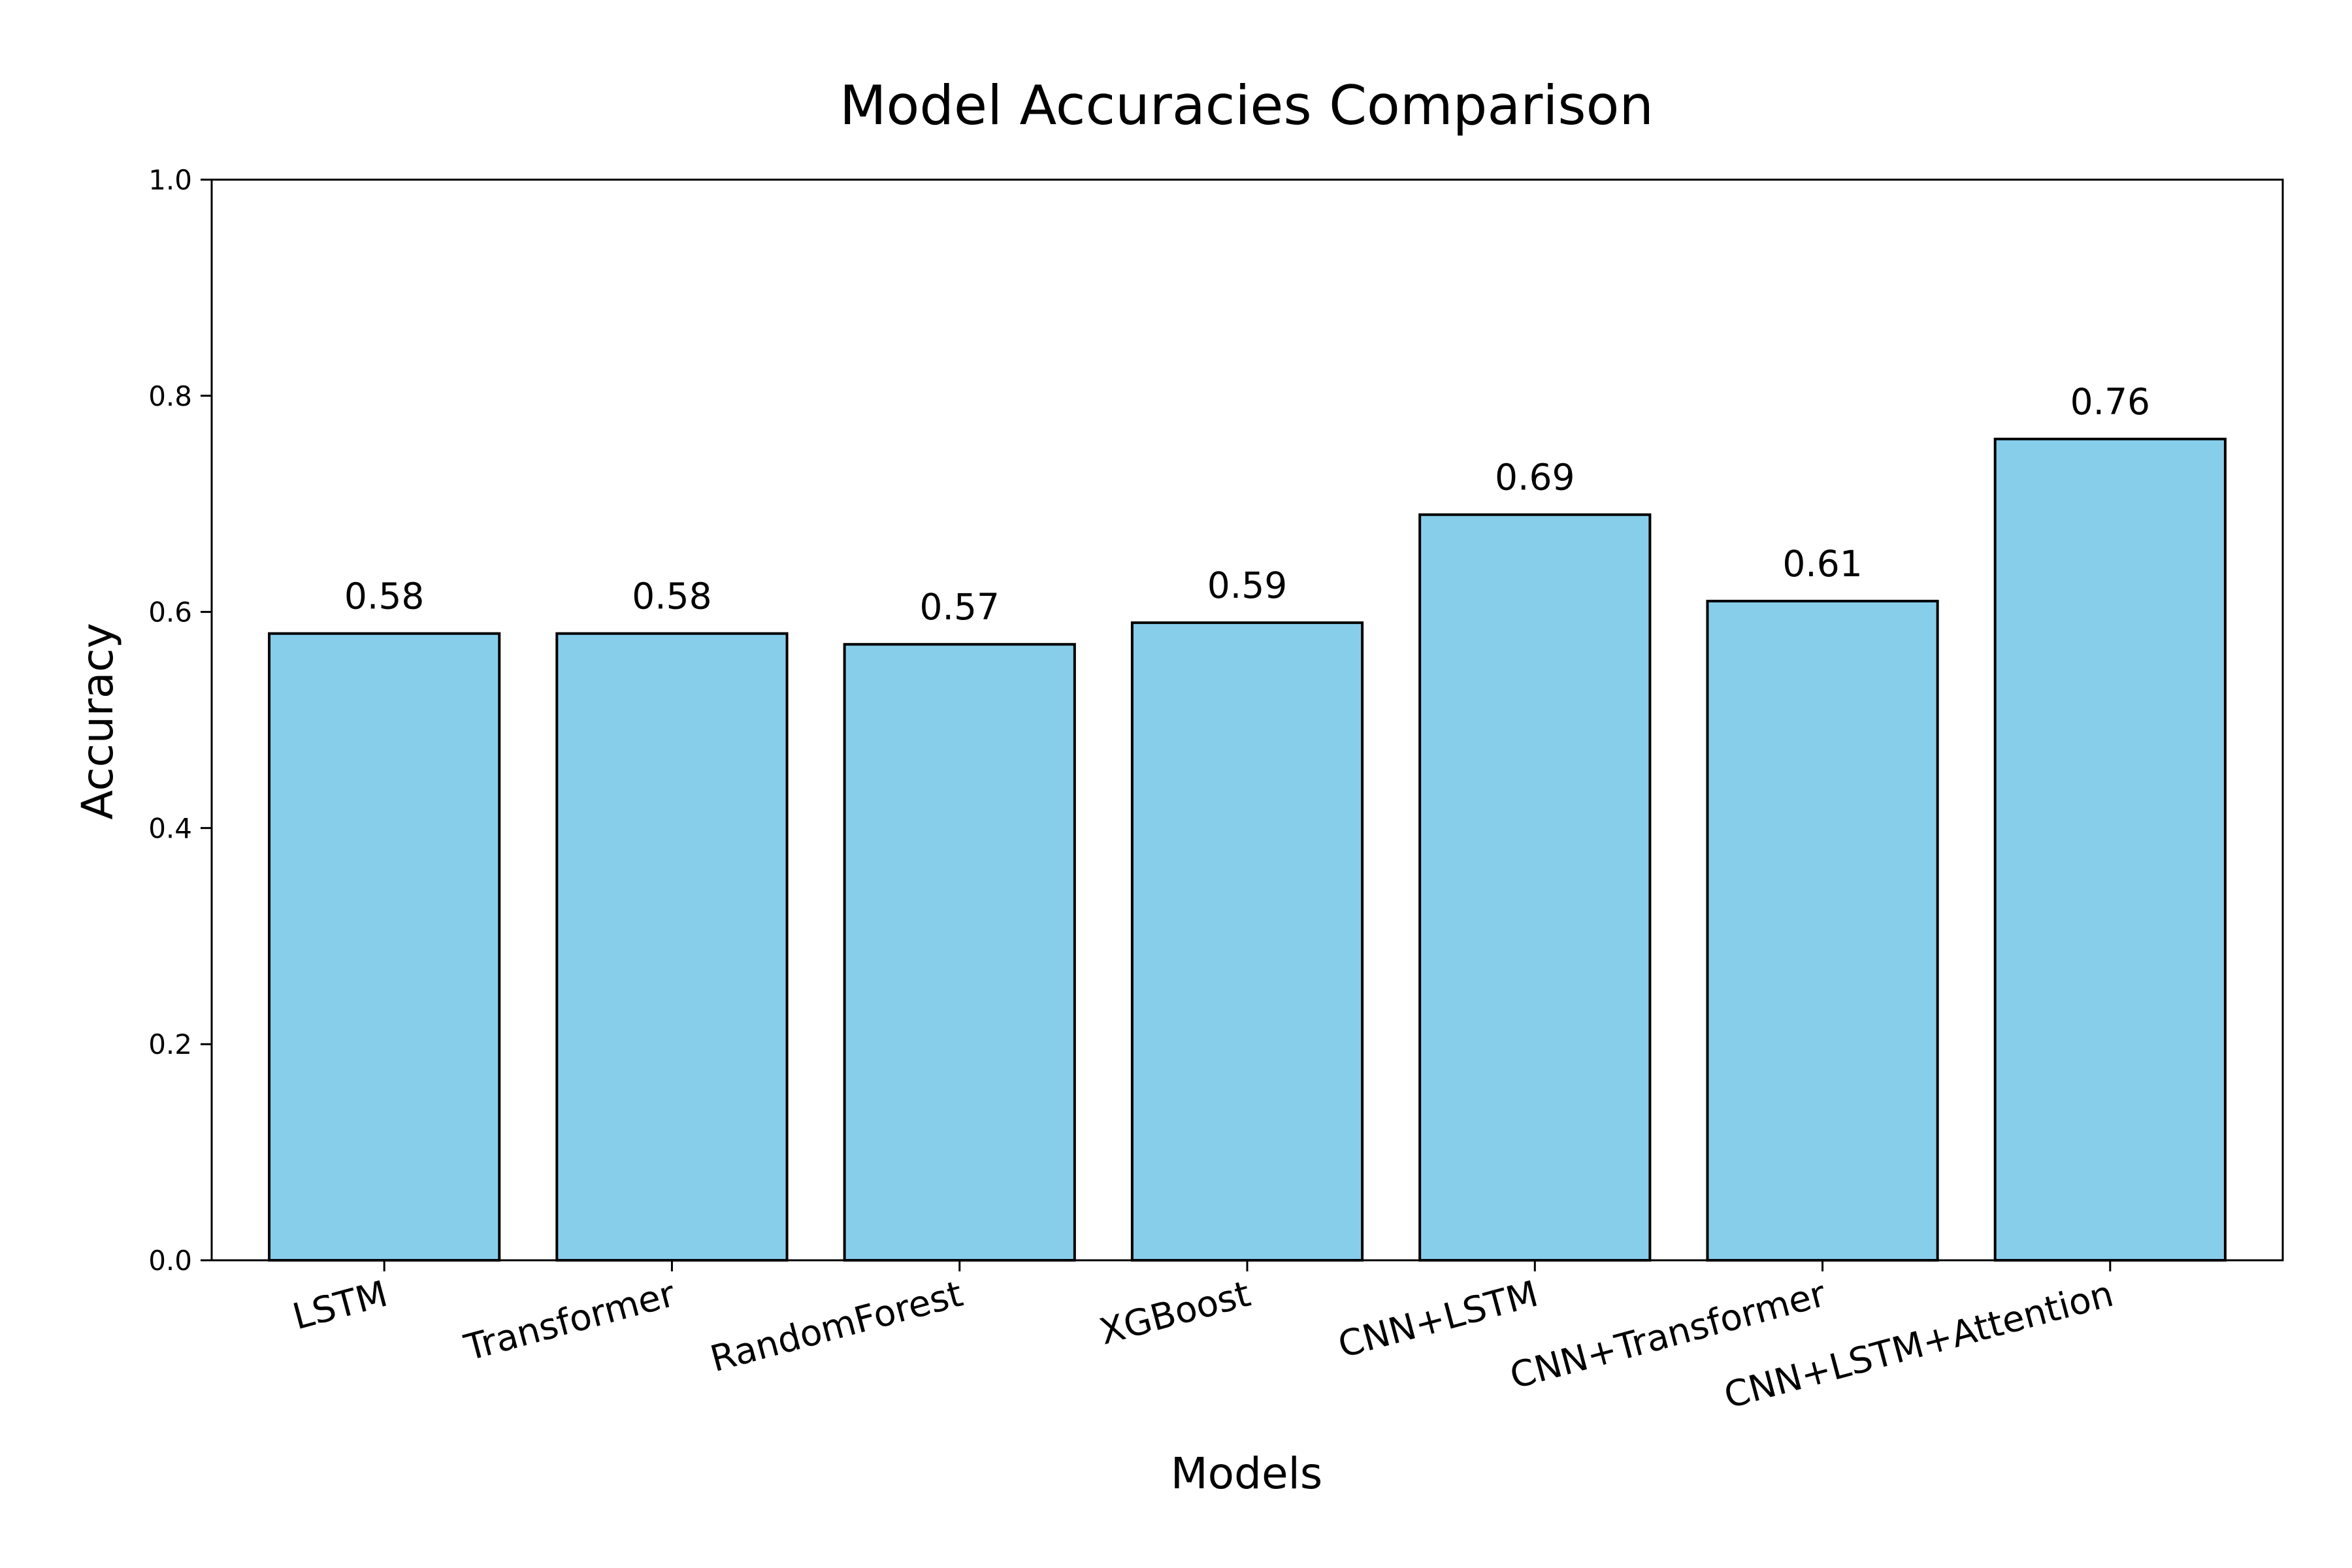 Image resolution: width=2352 pixels, height=1568 pixels. Describe the element at coordinates (384, 947) in the screenshot. I see `bar-lstm` at that location.